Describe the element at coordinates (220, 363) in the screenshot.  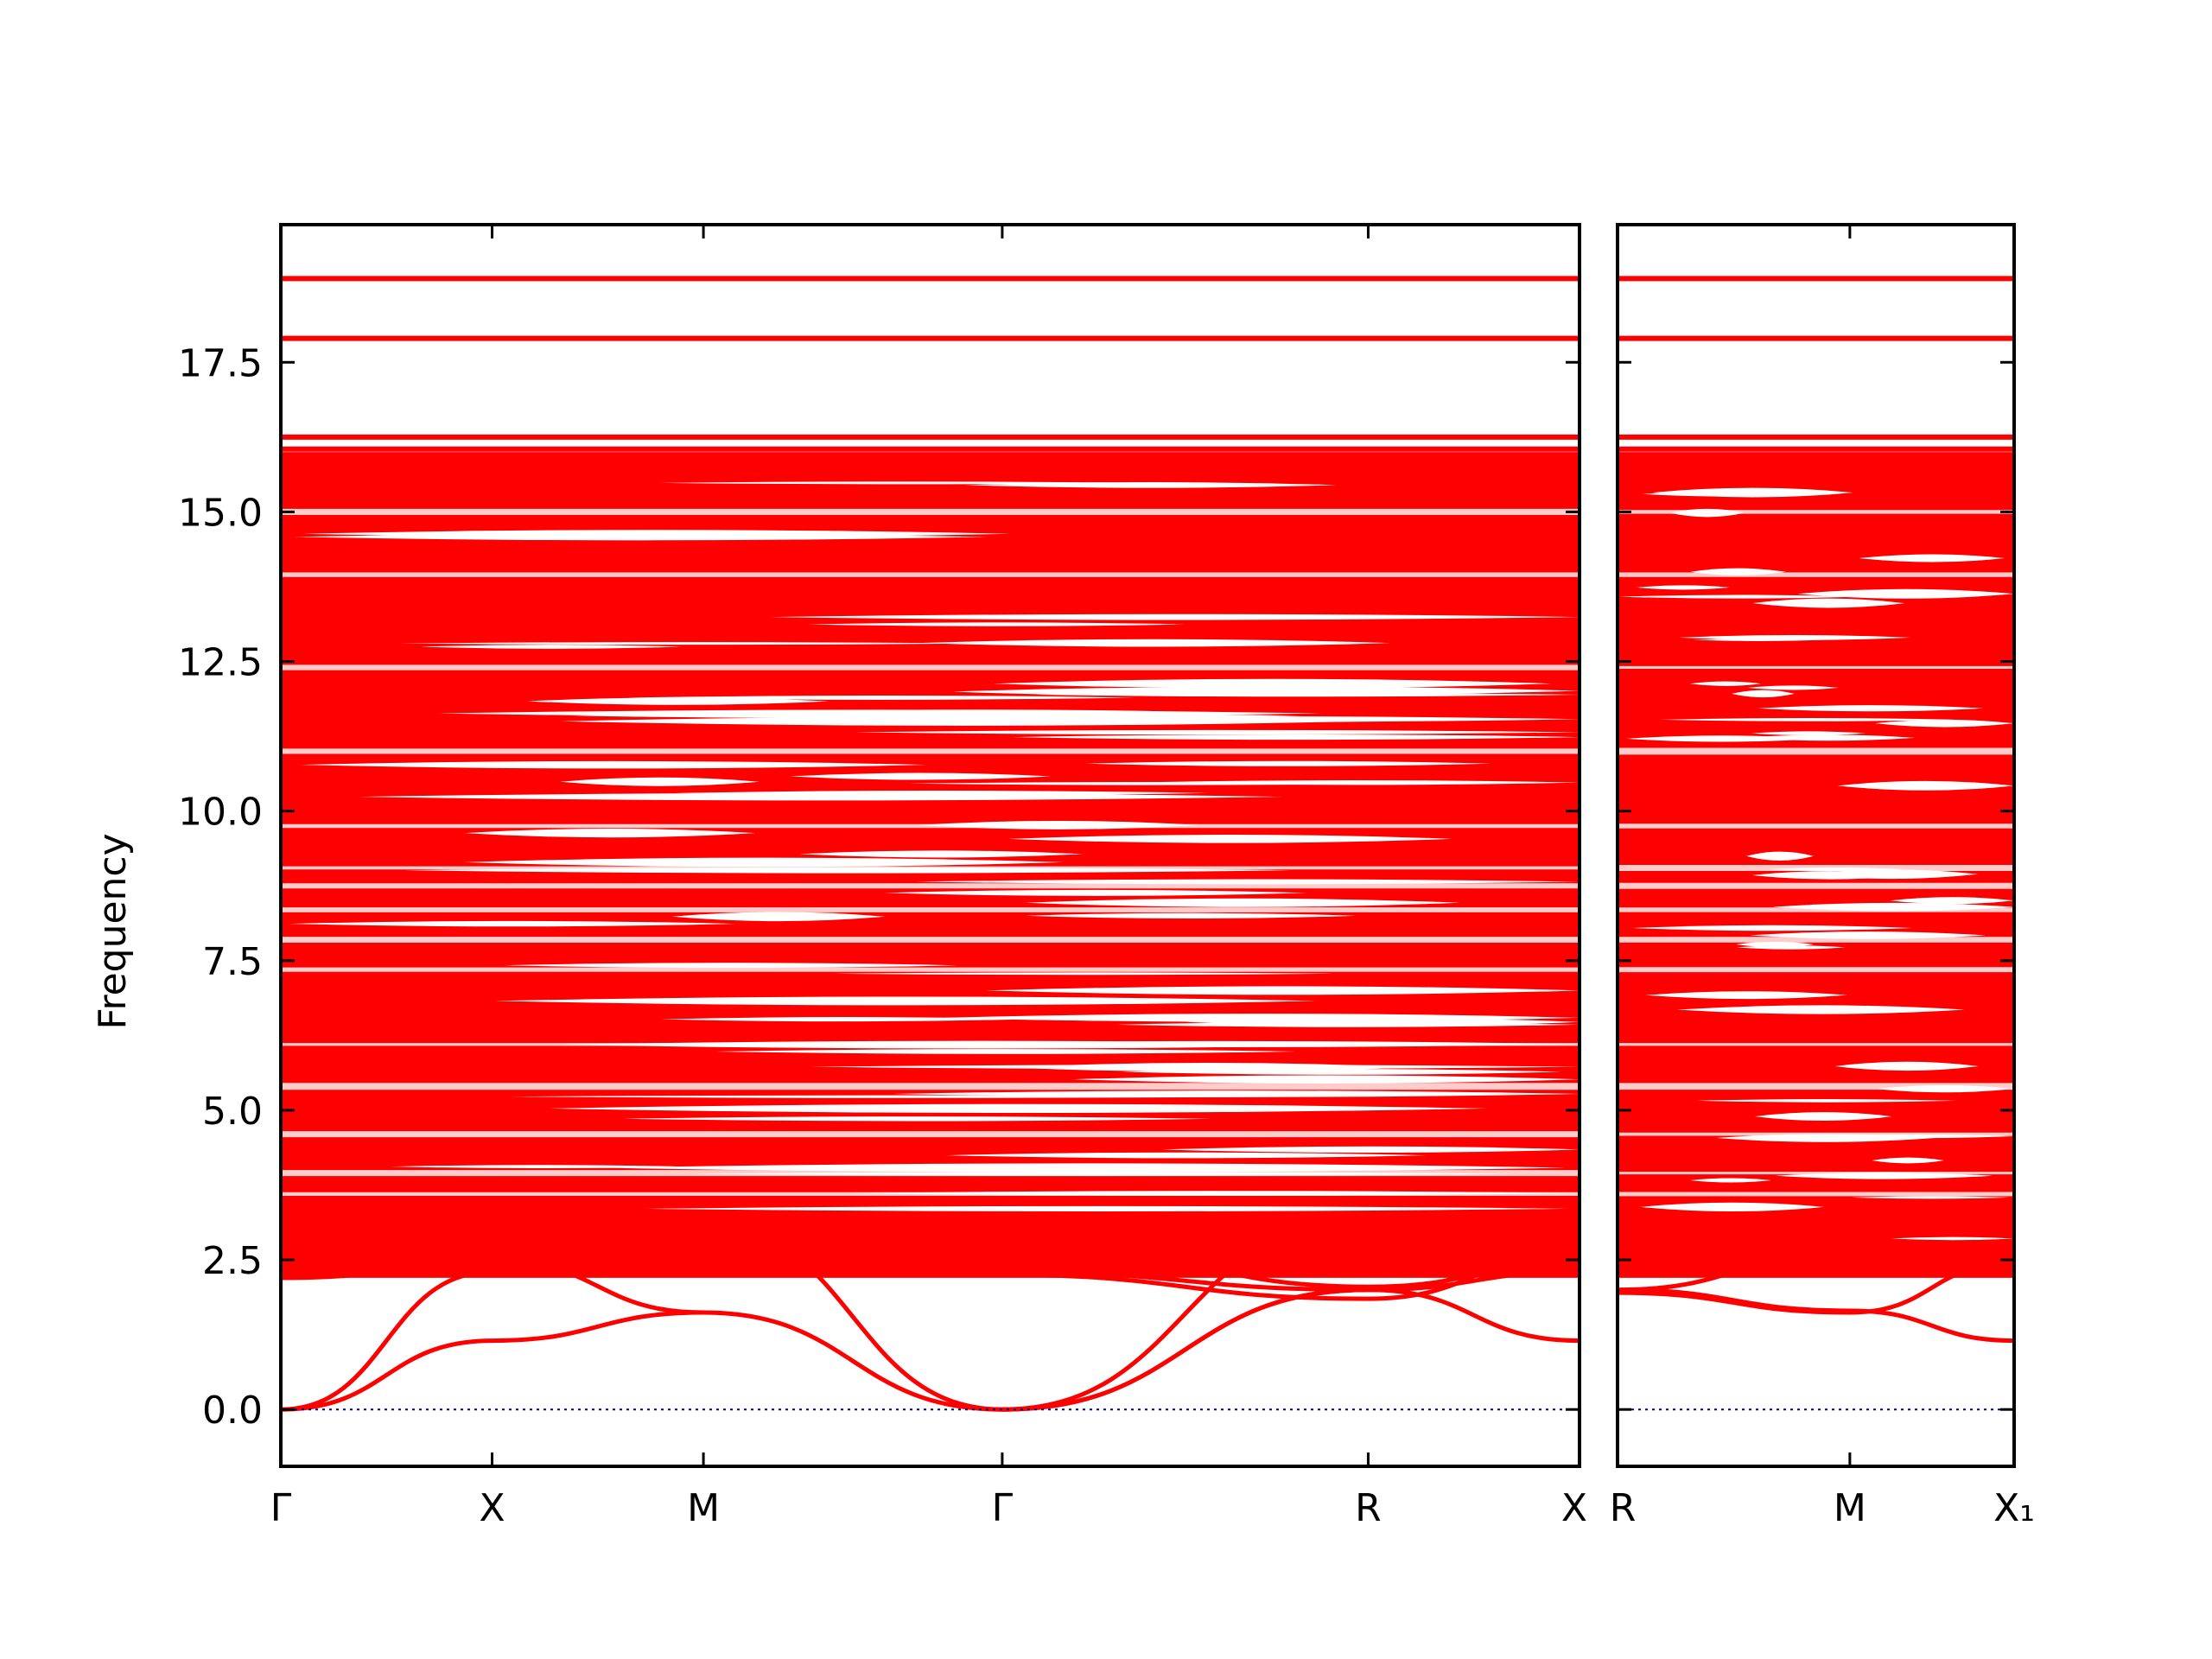
I see `y-tick-label: 17.5` at that location.